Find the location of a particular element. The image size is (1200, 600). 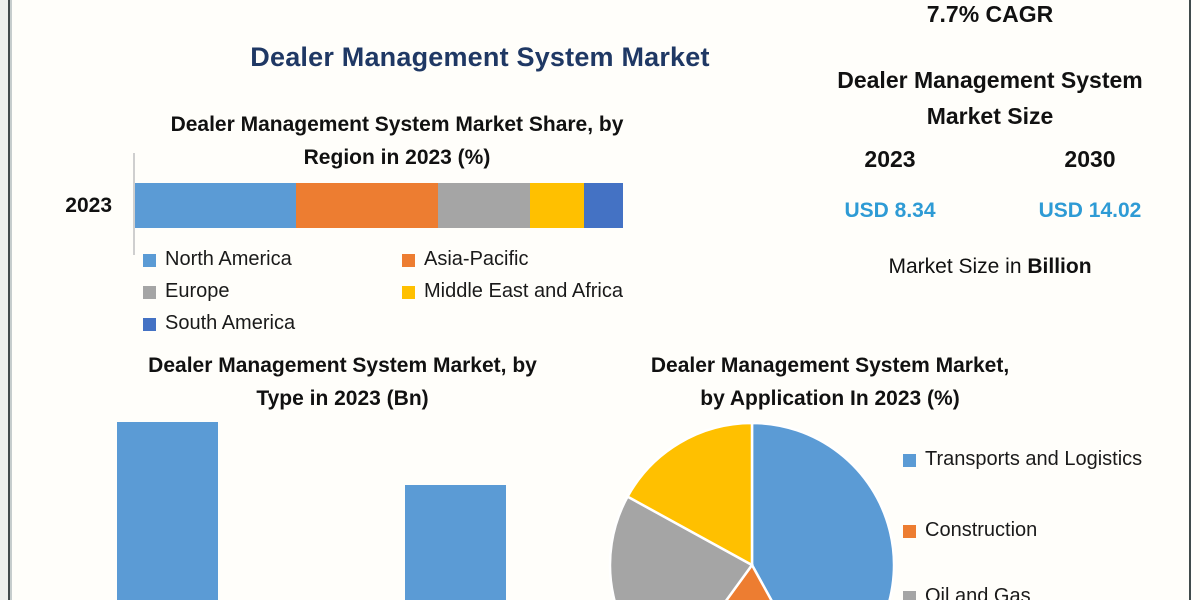

application-chart-title-line2: by Application In 2023 (%) is located at coordinates (830, 398).